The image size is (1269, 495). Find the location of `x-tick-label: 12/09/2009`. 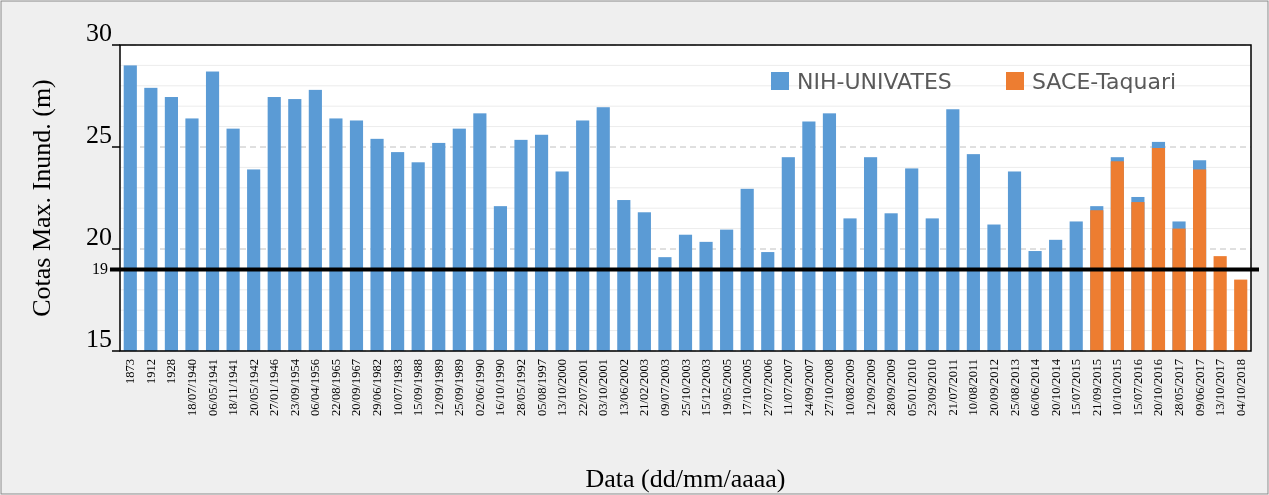

x-tick-label: 12/09/2009 is located at coordinates (870, 387).